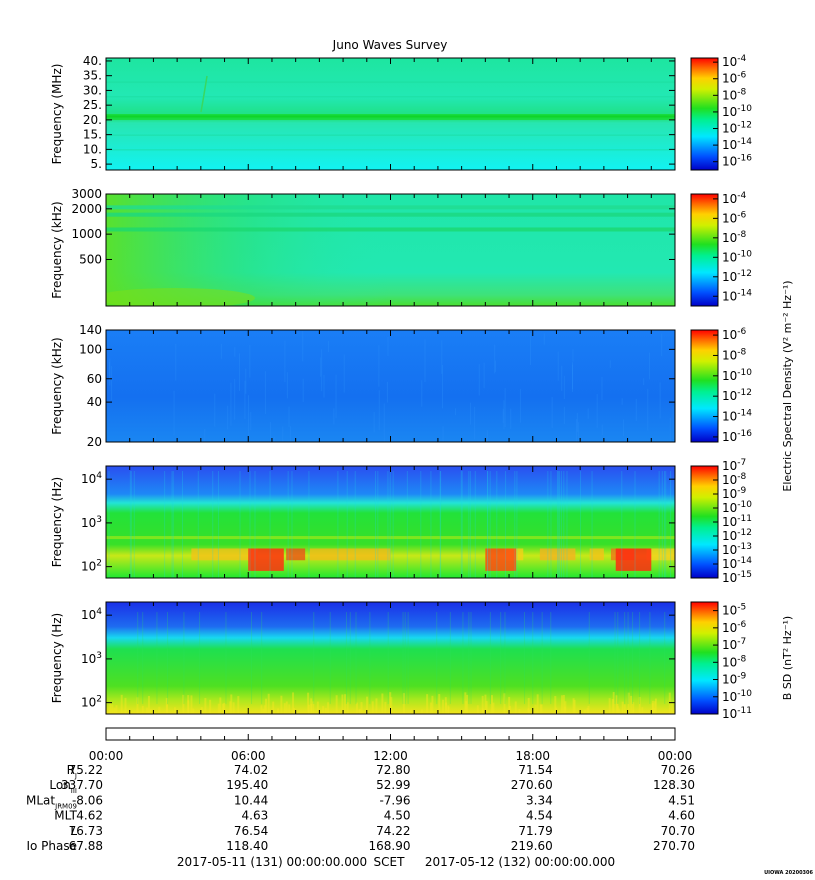  I want to click on y-tick-label: 140, so click(90, 330).